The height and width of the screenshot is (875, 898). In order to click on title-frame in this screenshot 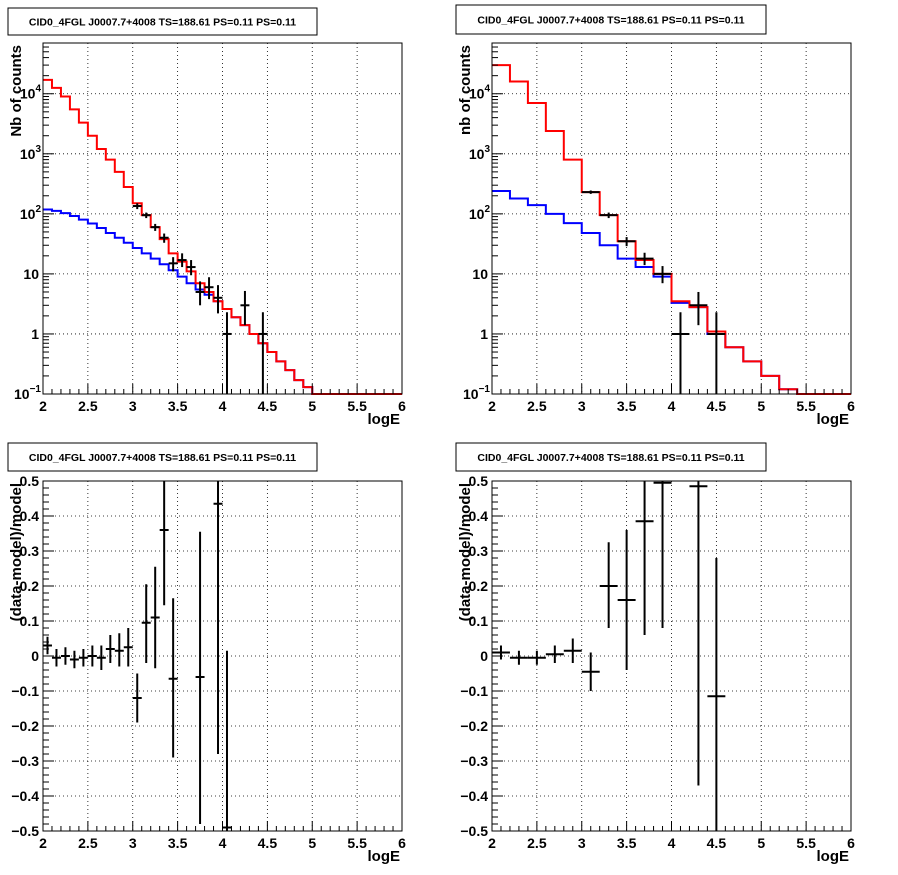, I will do `click(162, 21)`.